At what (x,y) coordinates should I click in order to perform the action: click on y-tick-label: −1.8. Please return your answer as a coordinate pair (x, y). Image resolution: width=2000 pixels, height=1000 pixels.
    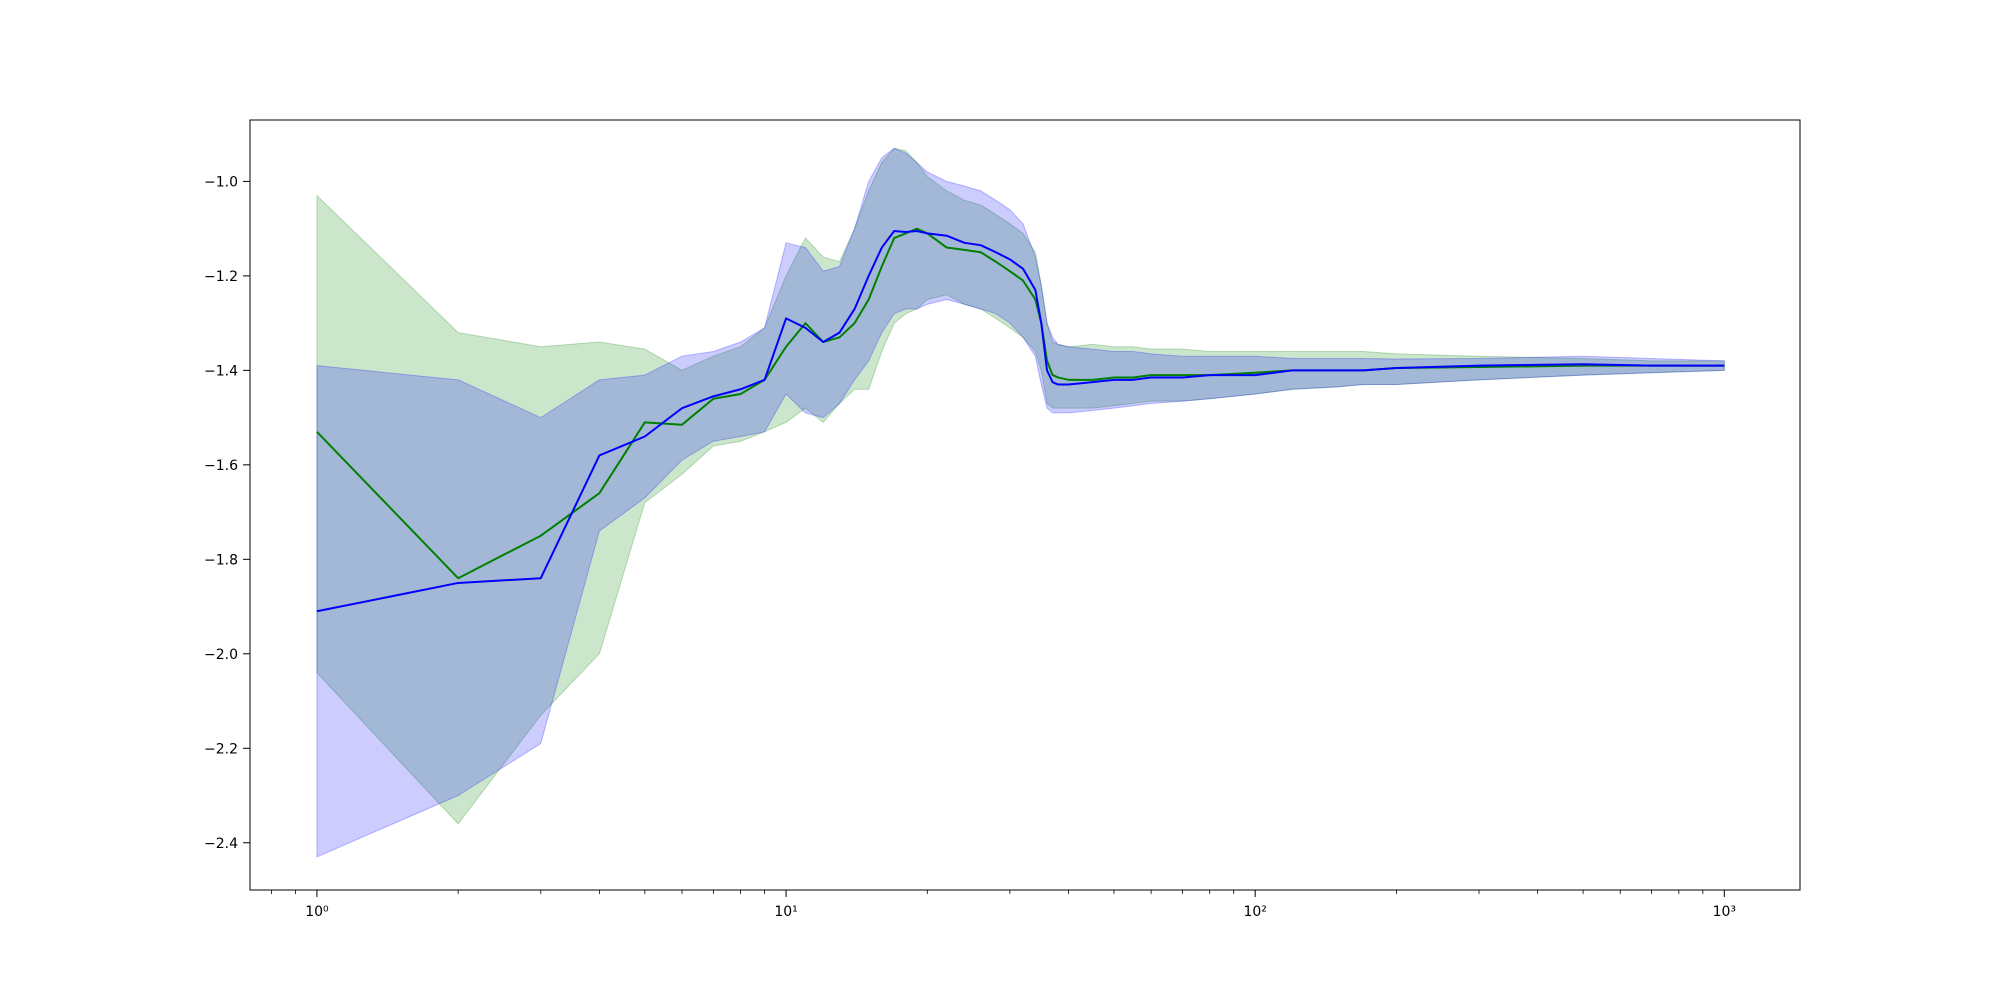
    Looking at the image, I should click on (221, 560).